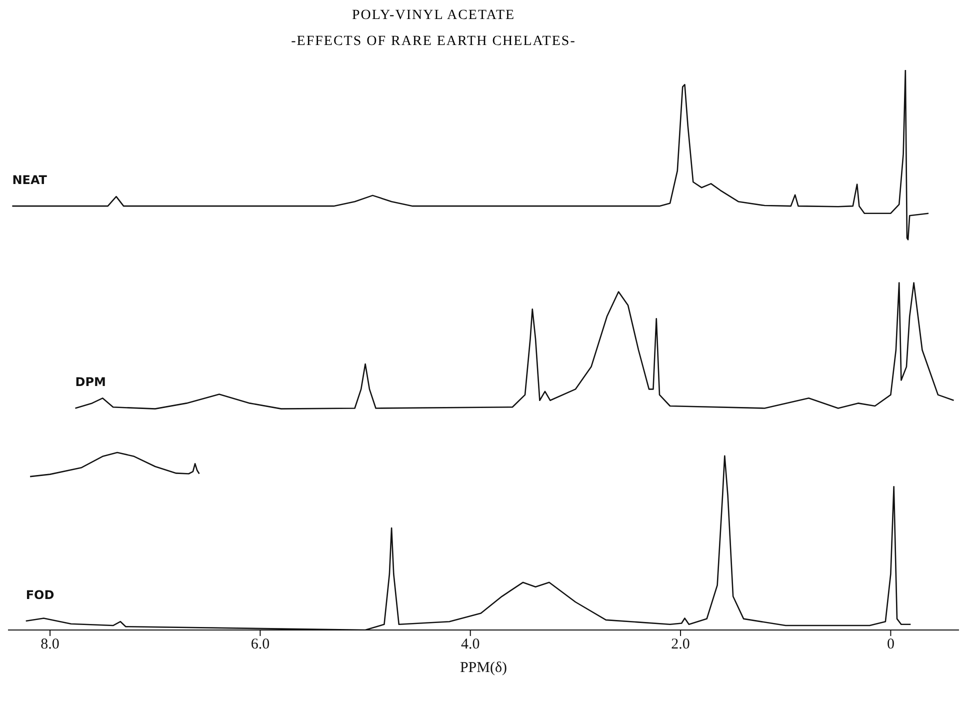 Image resolution: width=967 pixels, height=717 pixels. What do you see at coordinates (40, 595) in the screenshot?
I see `series-label: FOD` at bounding box center [40, 595].